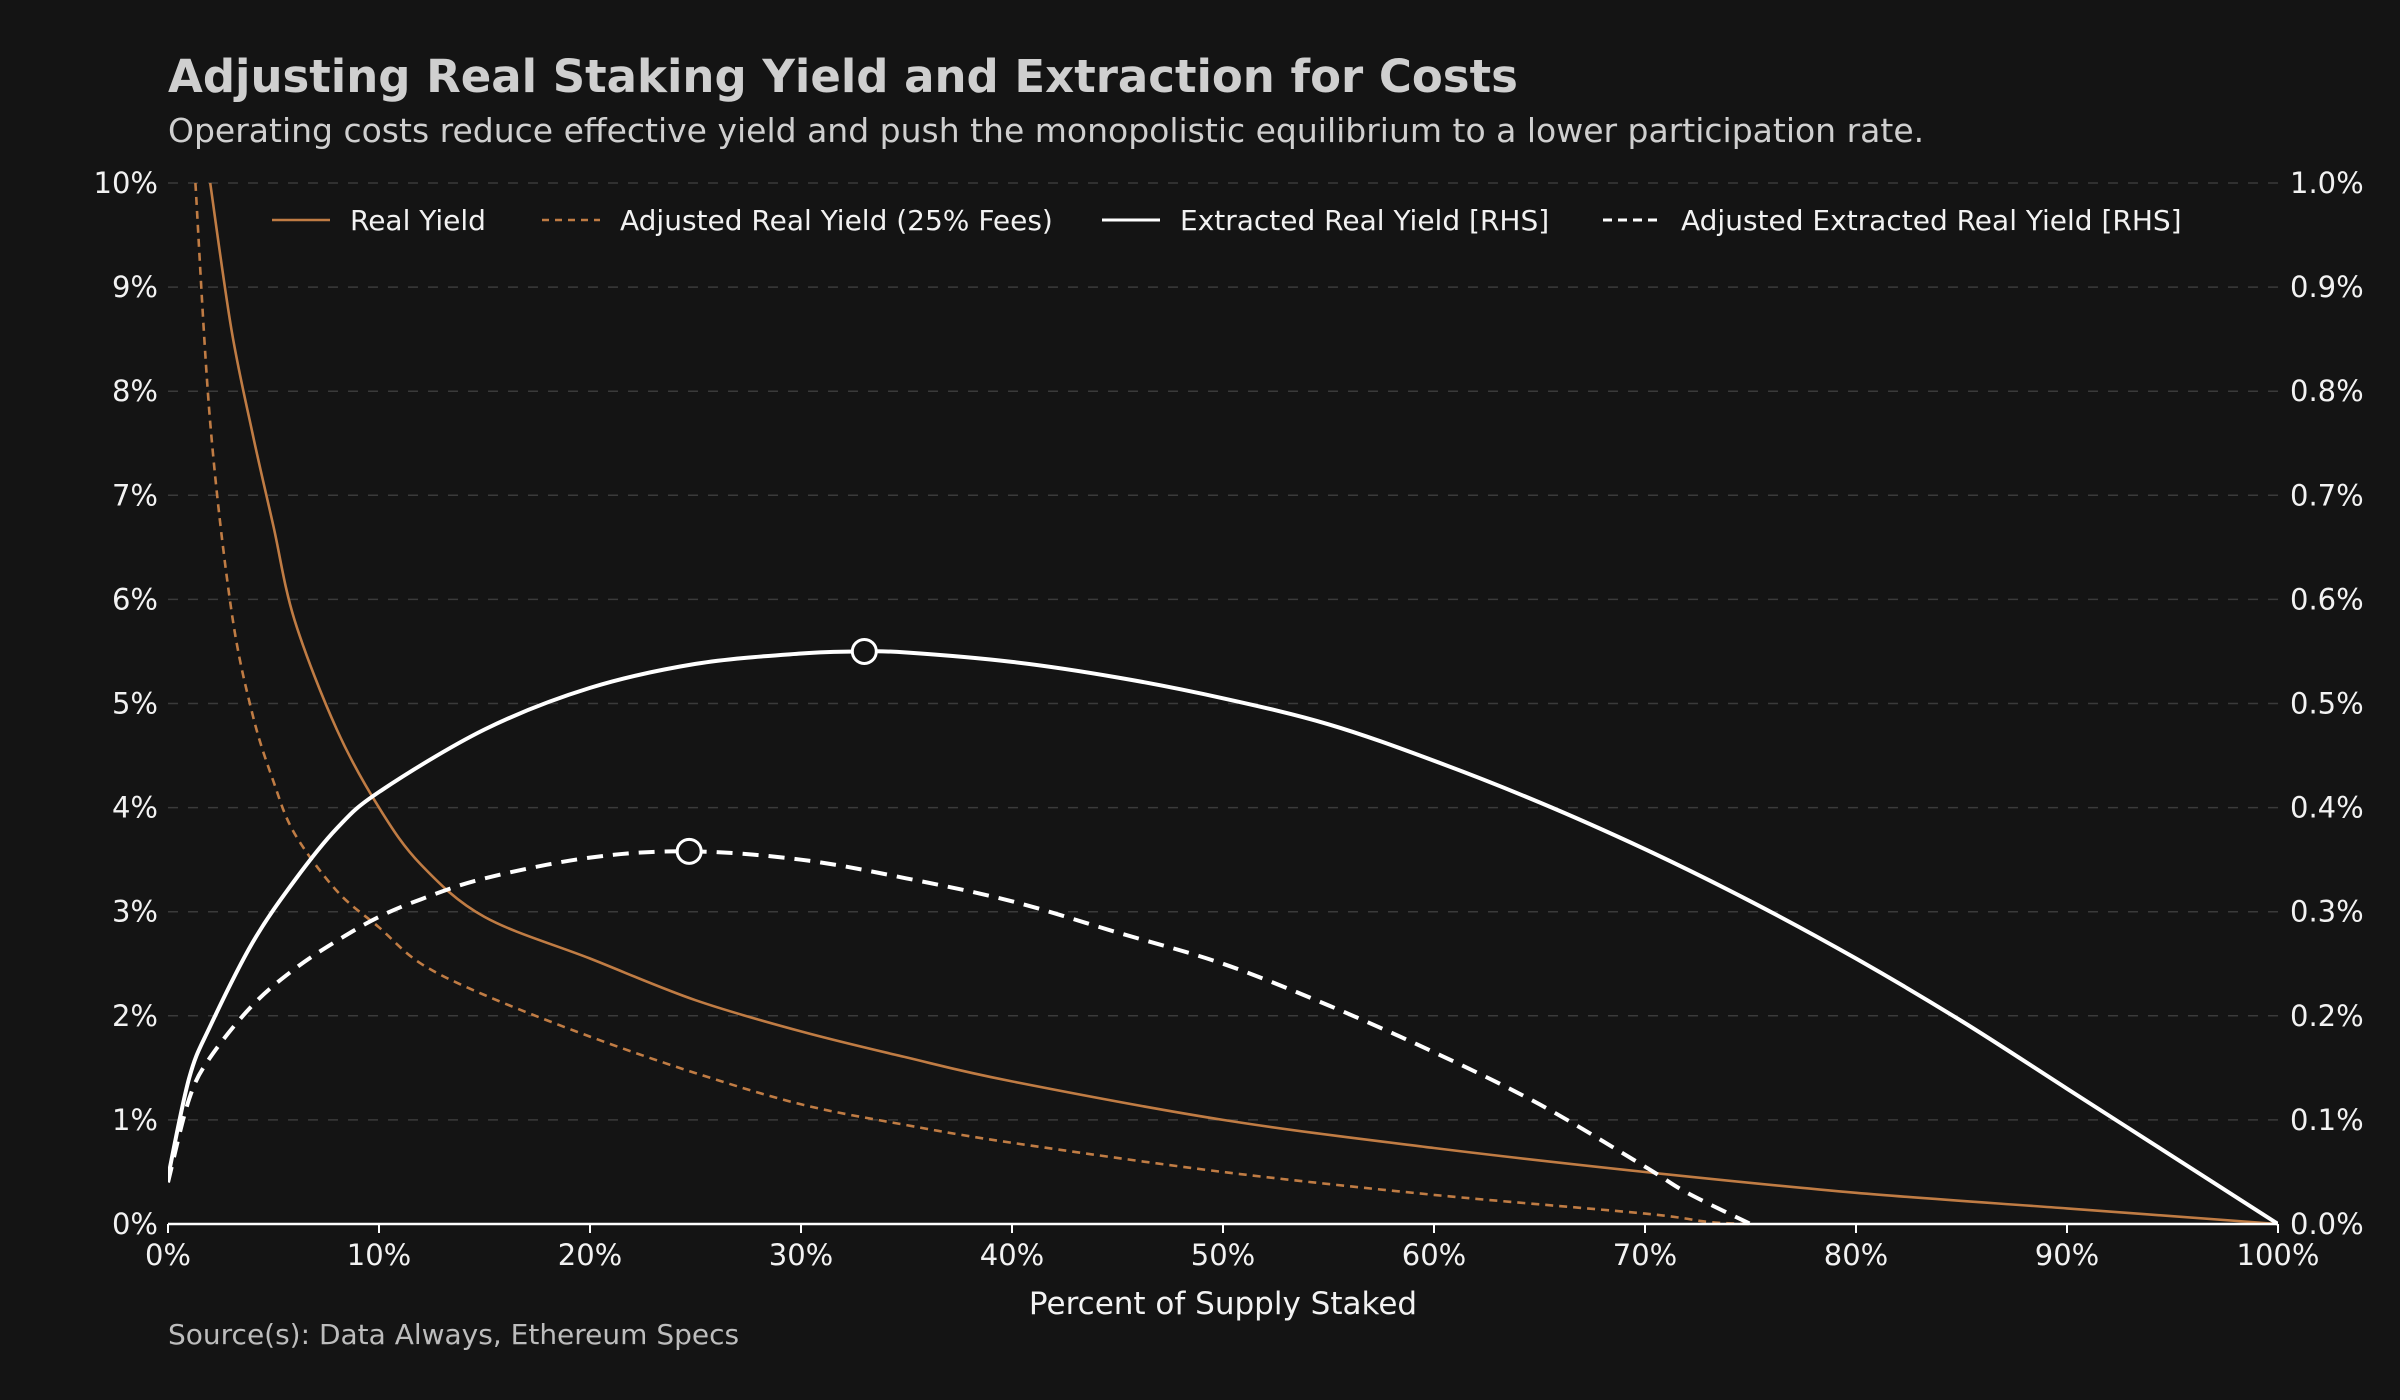  What do you see at coordinates (135, 808) in the screenshot?
I see `y-left-tick-label: 4%` at bounding box center [135, 808].